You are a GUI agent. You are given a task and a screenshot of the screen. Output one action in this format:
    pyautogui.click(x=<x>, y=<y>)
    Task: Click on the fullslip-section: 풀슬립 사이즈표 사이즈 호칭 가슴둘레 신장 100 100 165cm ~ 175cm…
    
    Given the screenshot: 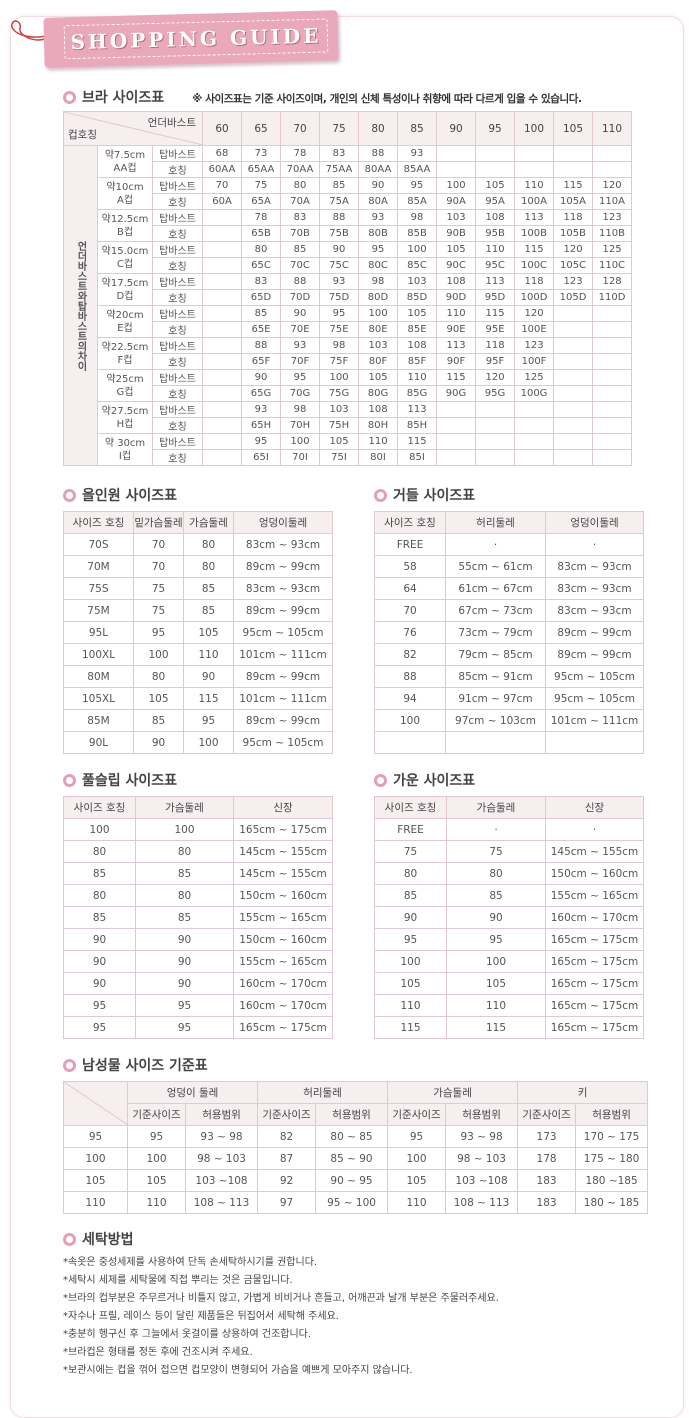 What is the action you would take?
    pyautogui.click(x=198, y=905)
    